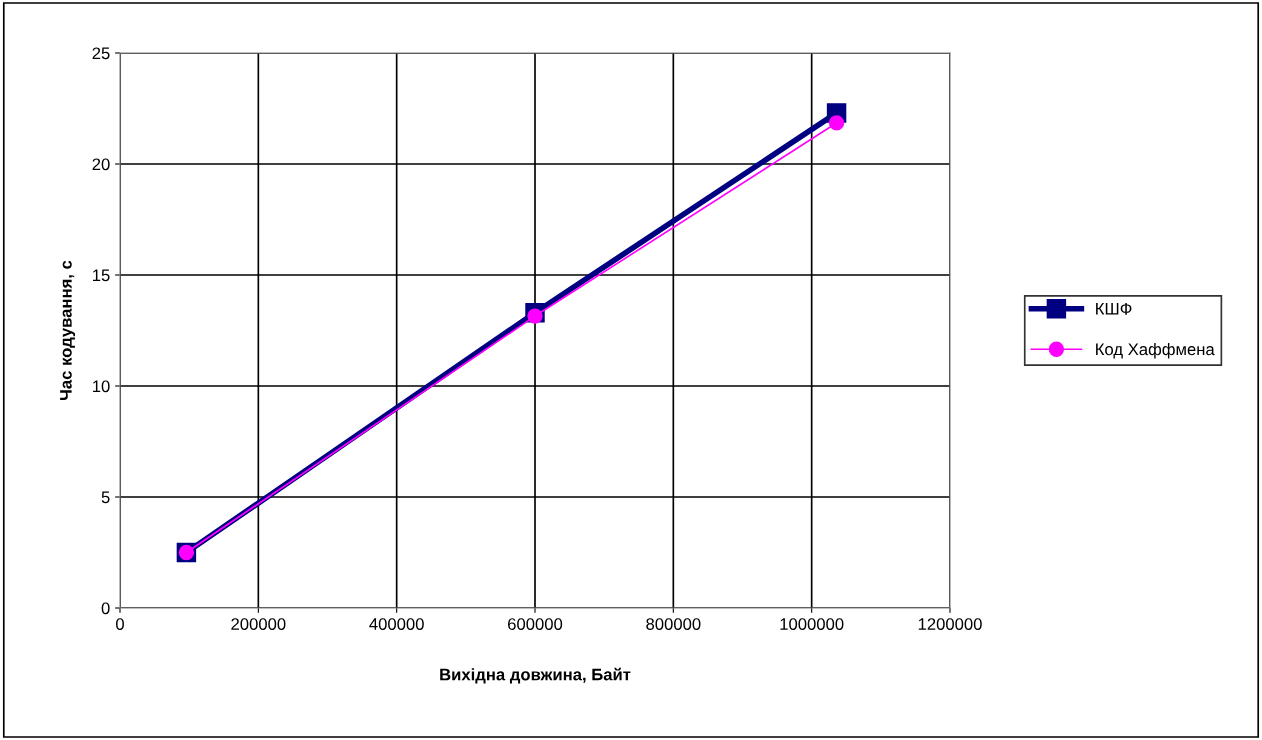 This screenshot has width=1262, height=740. I want to click on y-tick-label: 5, so click(105, 497).